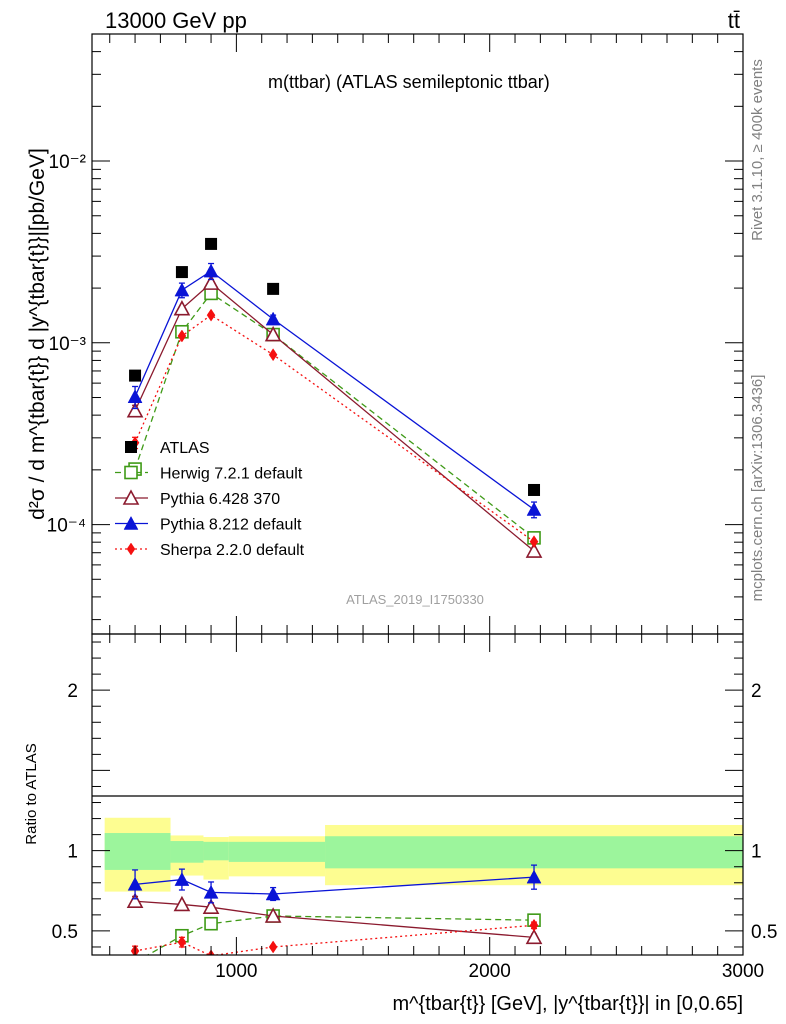  What do you see at coordinates (415, 599) in the screenshot?
I see `watermark: ATLAS_2019_I1750330` at bounding box center [415, 599].